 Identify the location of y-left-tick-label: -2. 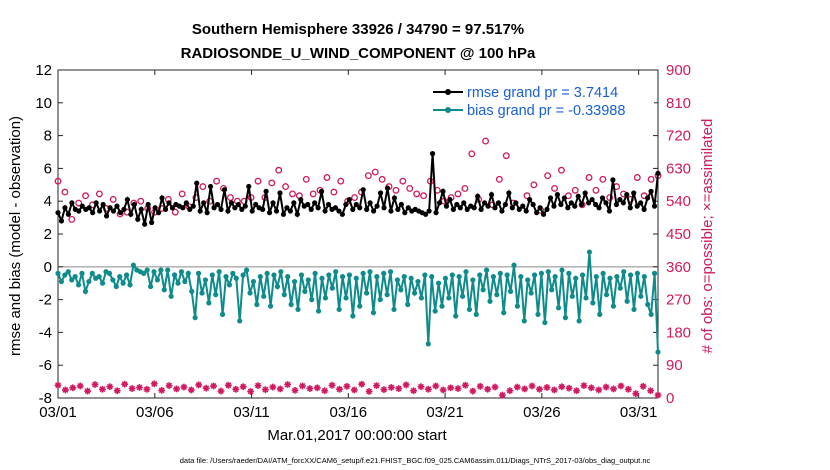
(45, 300).